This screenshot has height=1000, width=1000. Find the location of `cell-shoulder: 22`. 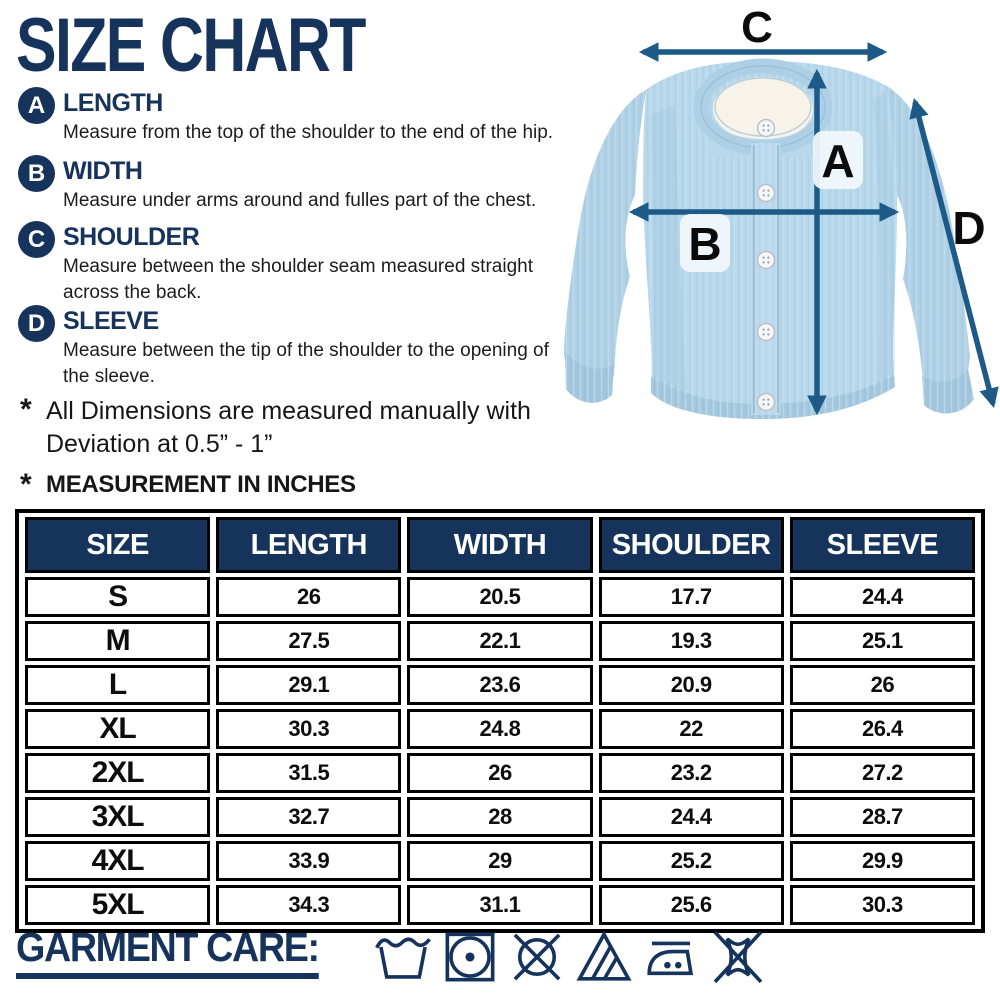

cell-shoulder: 22 is located at coordinates (691, 729).